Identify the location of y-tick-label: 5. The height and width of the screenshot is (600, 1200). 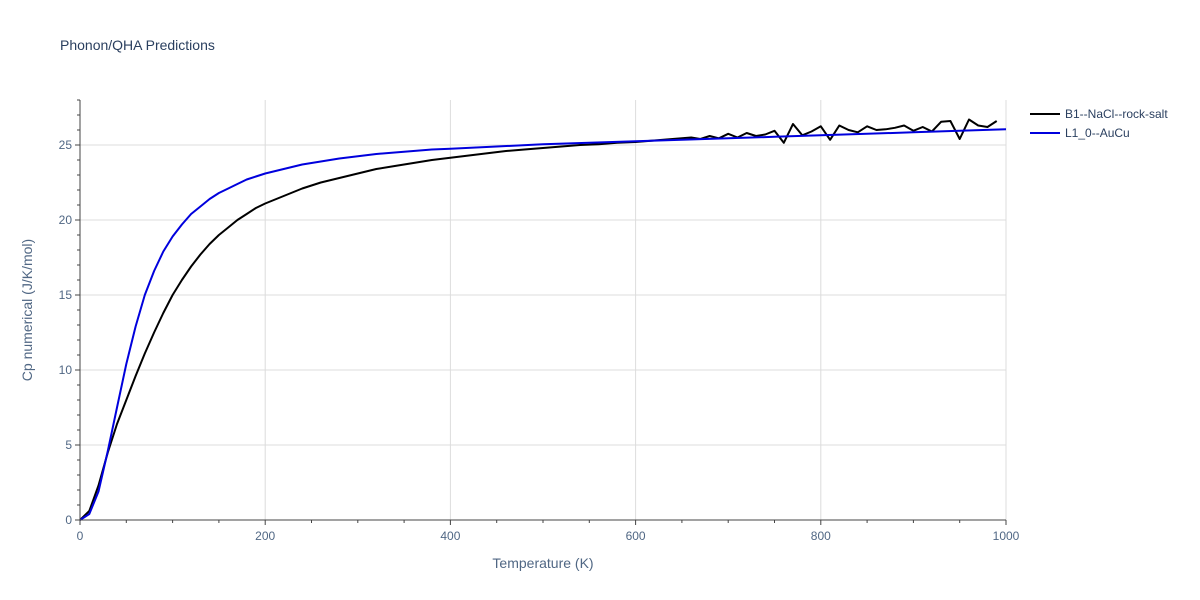
(68, 445).